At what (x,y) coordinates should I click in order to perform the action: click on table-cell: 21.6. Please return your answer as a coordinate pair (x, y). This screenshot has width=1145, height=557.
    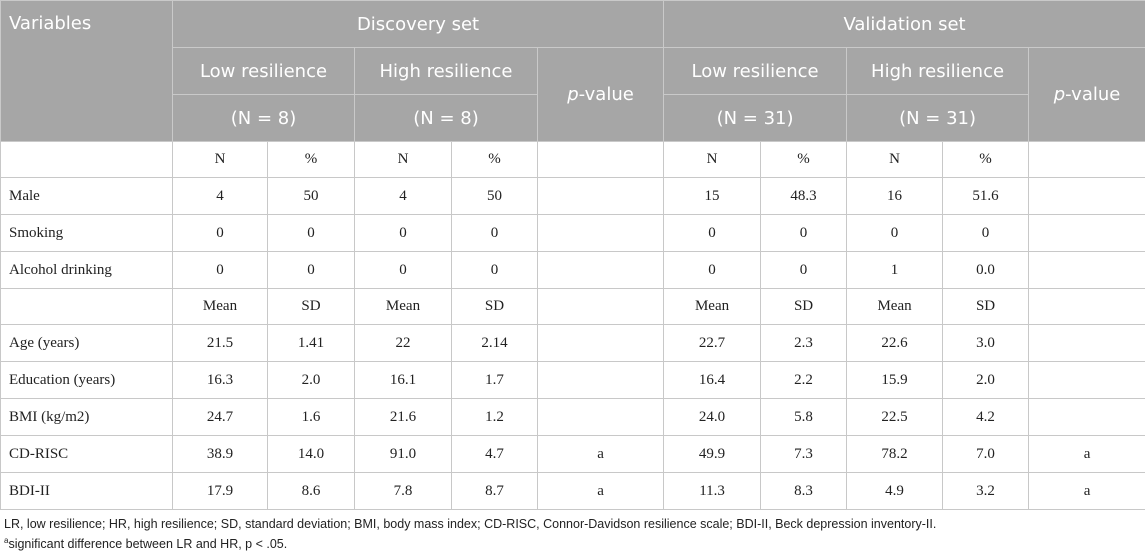
    Looking at the image, I should click on (403, 417).